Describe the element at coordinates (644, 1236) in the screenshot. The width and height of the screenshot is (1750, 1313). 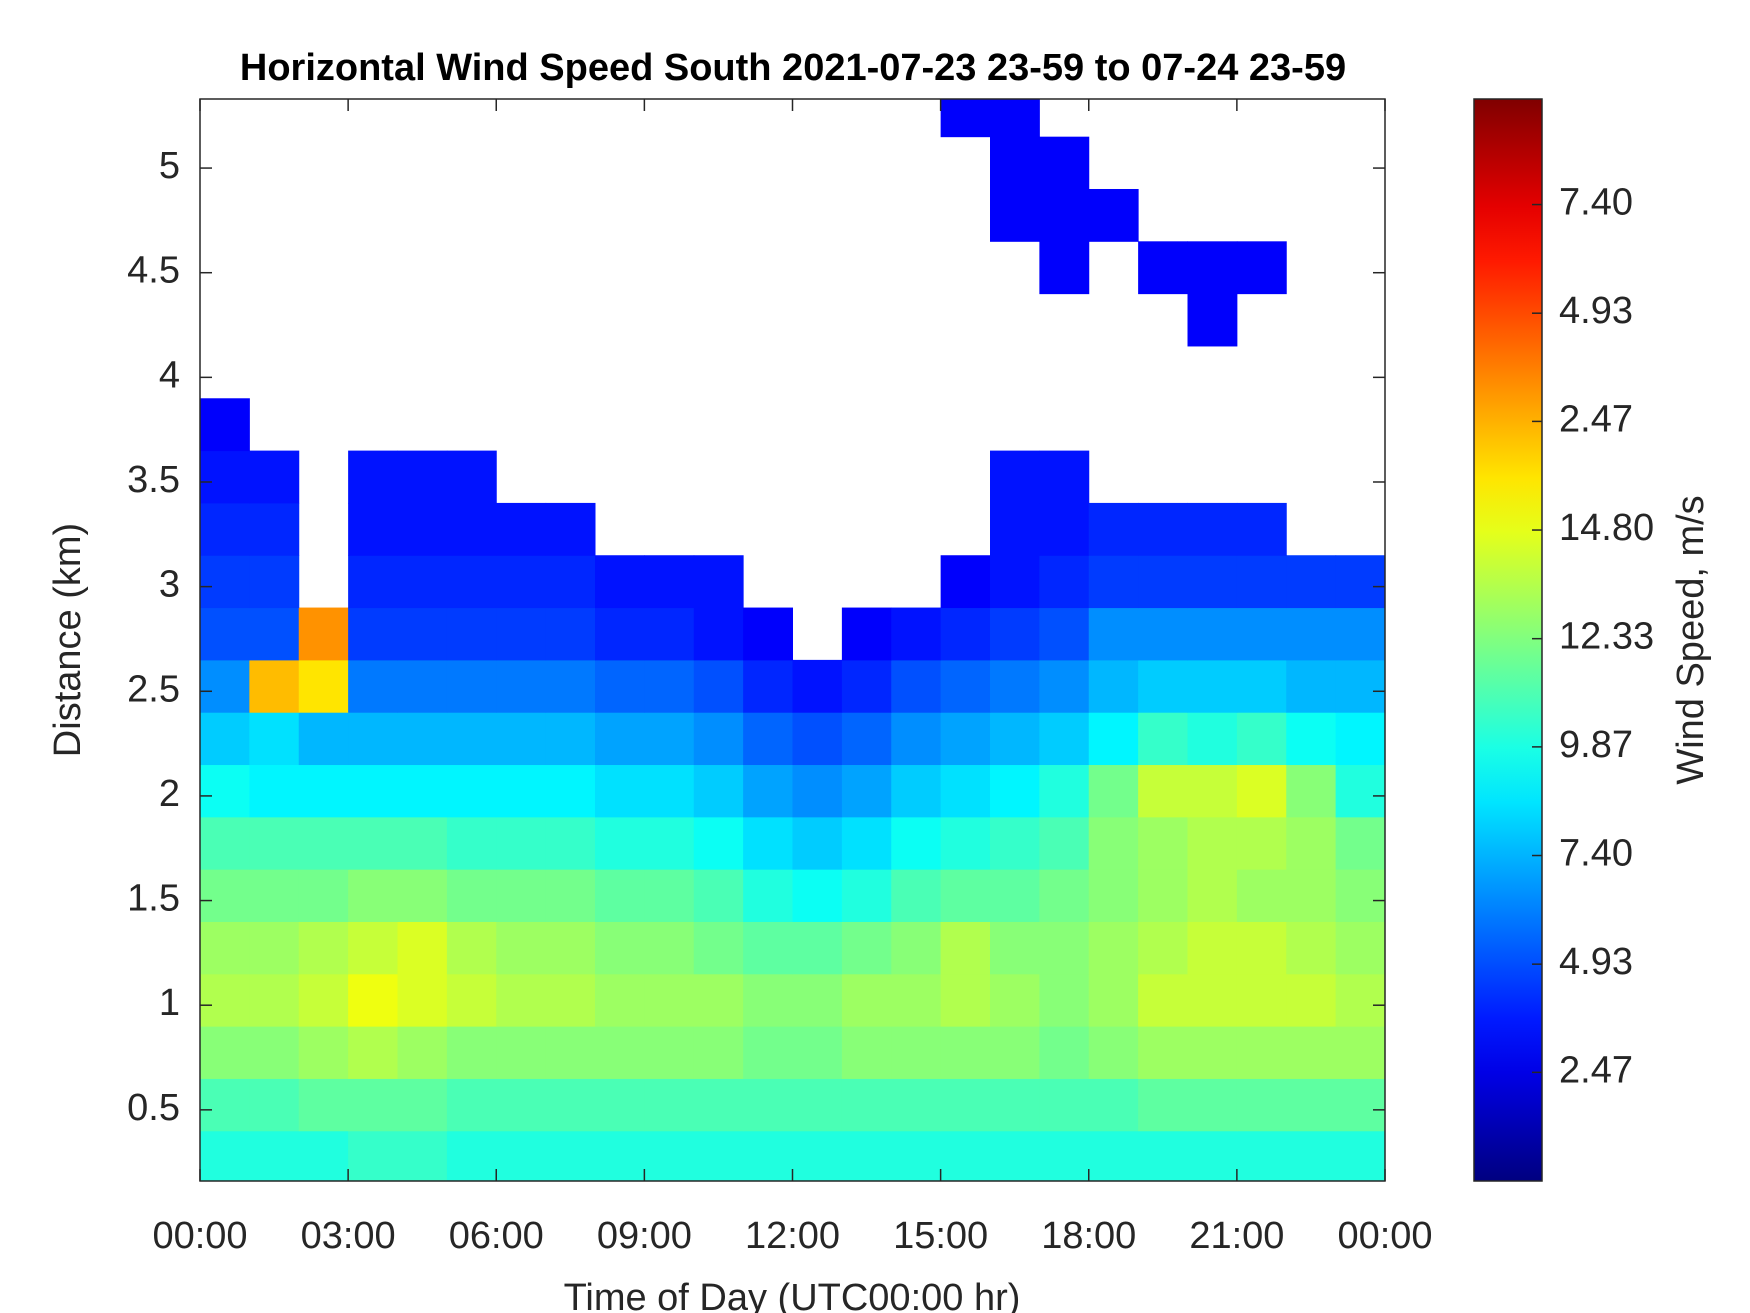
I see `x-tick-label: 09:00` at that location.